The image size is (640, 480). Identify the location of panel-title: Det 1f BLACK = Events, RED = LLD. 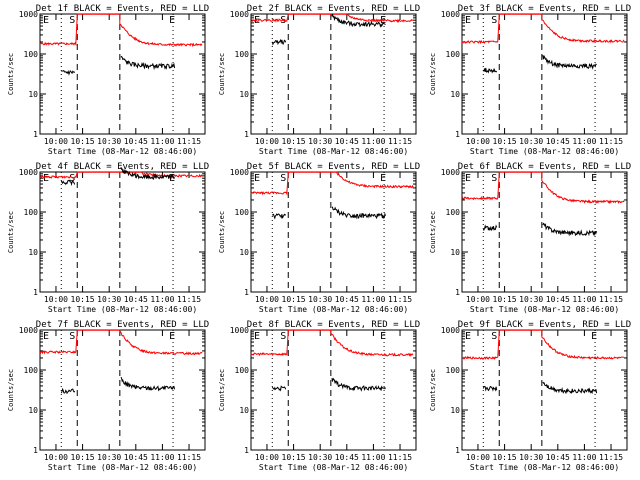
(122, 9).